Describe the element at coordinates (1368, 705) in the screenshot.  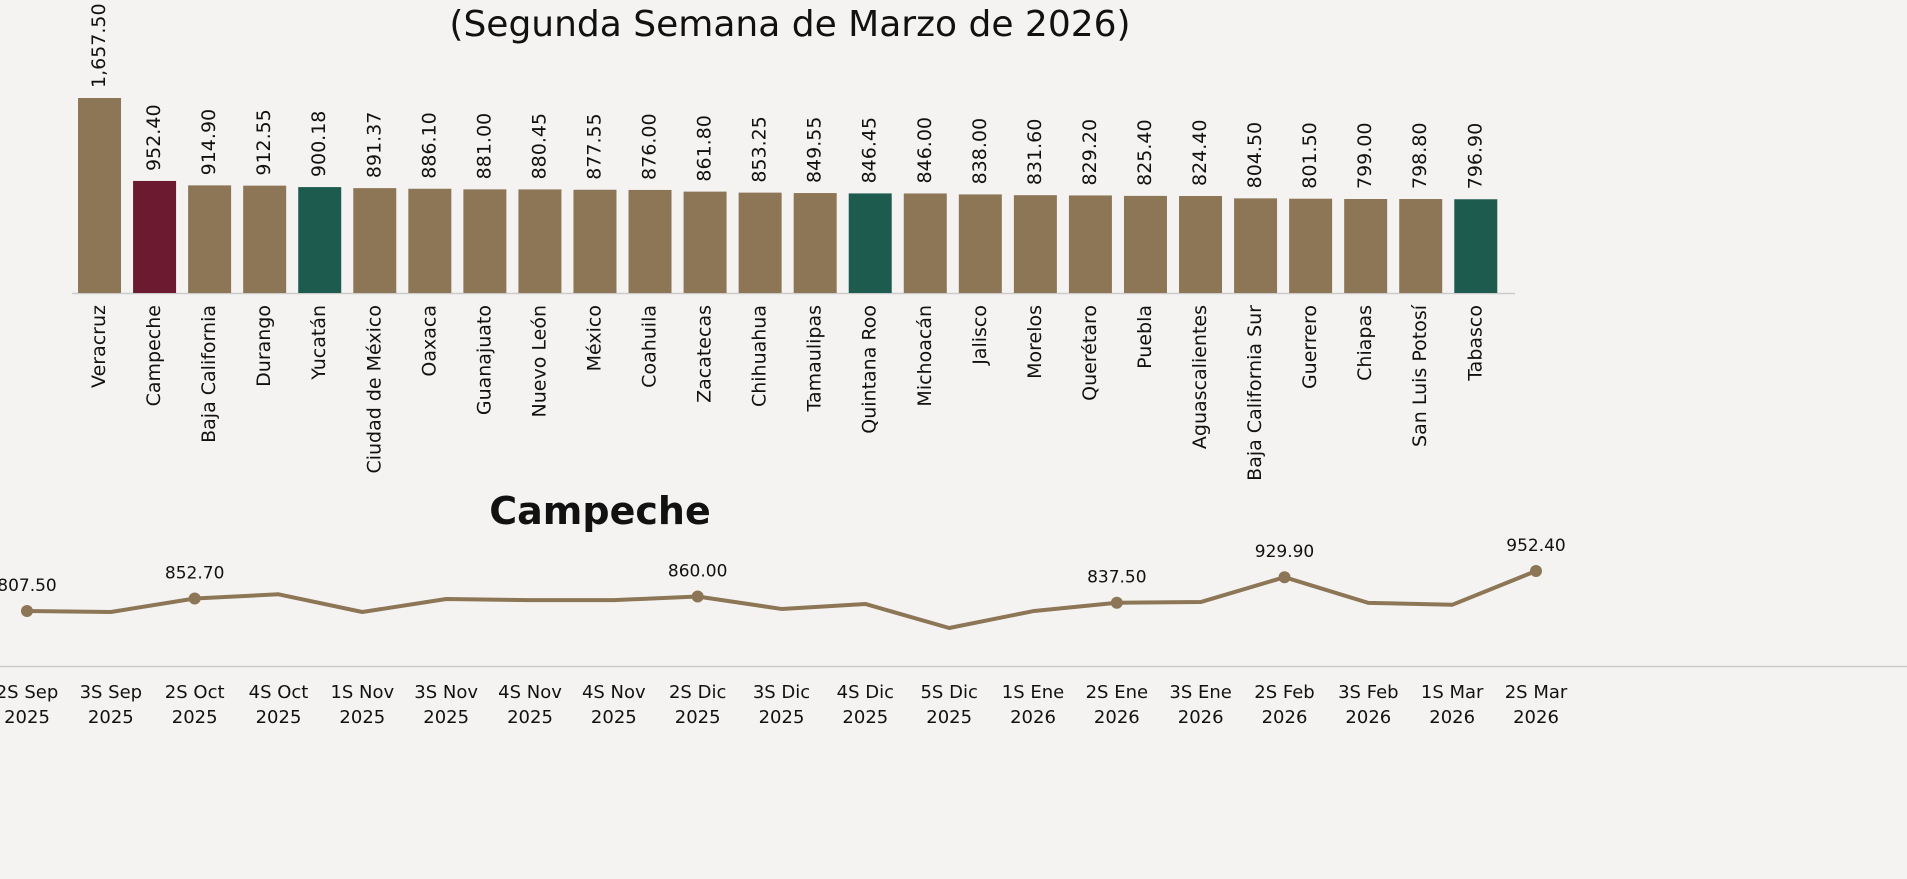
I see `x-tick-label: 3S Feb 2026` at that location.